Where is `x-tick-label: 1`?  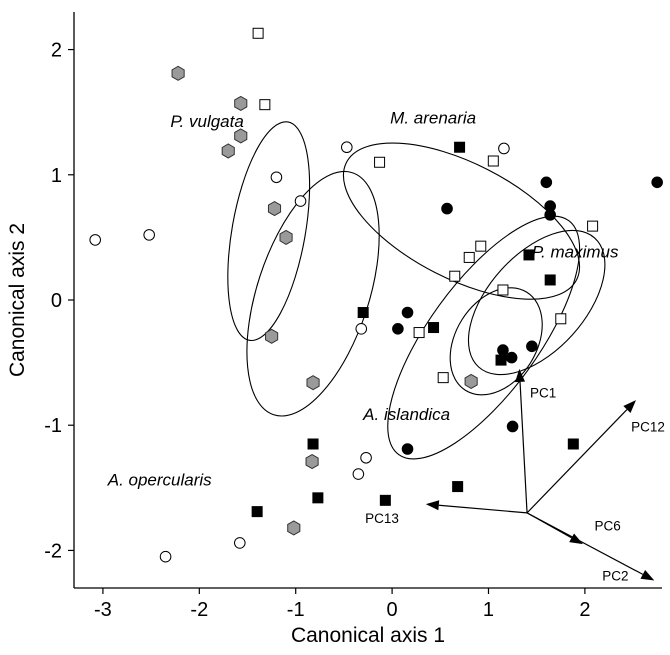
x-tick-label: 1 is located at coordinates (488, 610).